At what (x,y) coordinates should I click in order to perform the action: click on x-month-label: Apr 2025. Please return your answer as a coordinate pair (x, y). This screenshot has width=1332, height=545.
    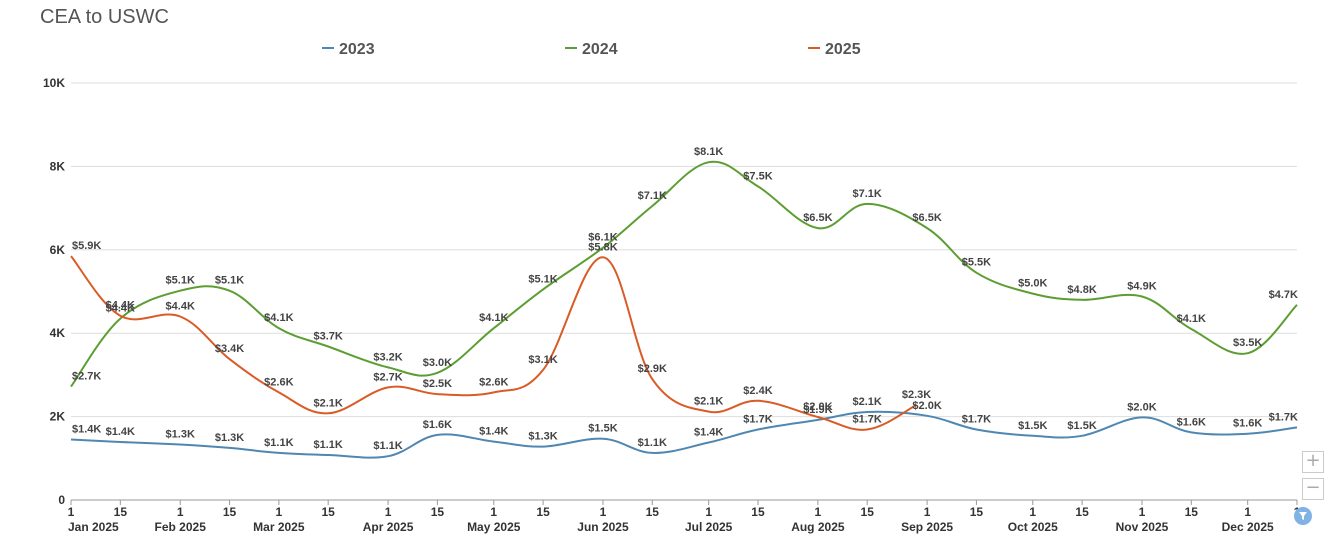
    Looking at the image, I should click on (388, 527).